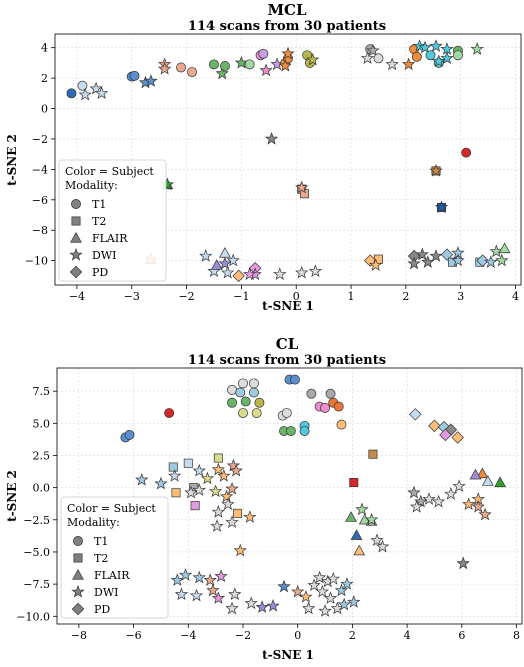  I want to click on mcl-legend-title: Color = Subject, so click(109, 171).